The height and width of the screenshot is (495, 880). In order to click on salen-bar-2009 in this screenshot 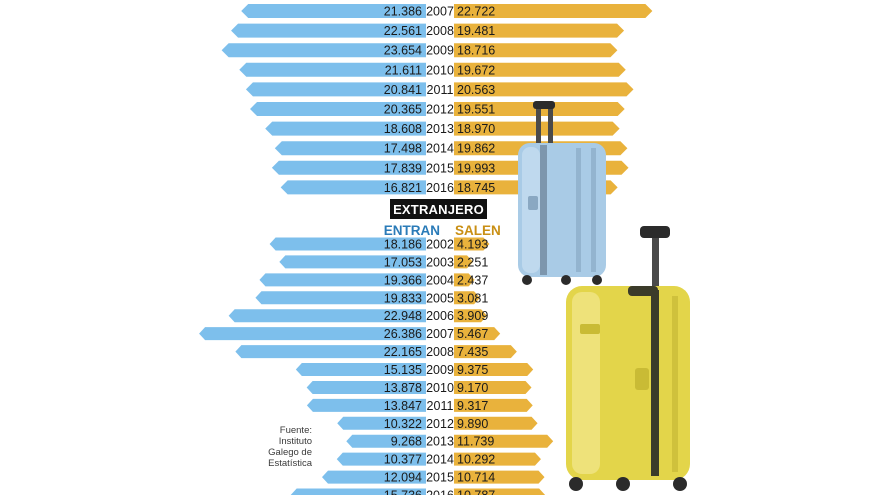, I will do `click(536, 50)`.